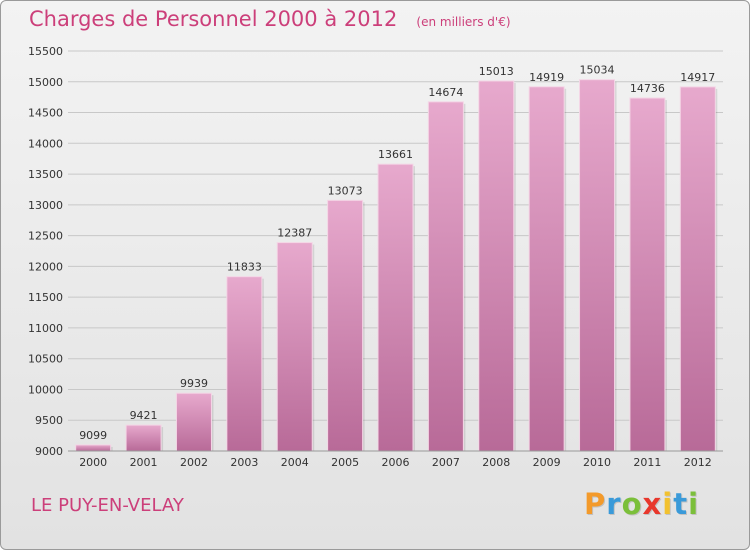 Image resolution: width=750 pixels, height=550 pixels. I want to click on y-tick-label: 11000, so click(45, 328).